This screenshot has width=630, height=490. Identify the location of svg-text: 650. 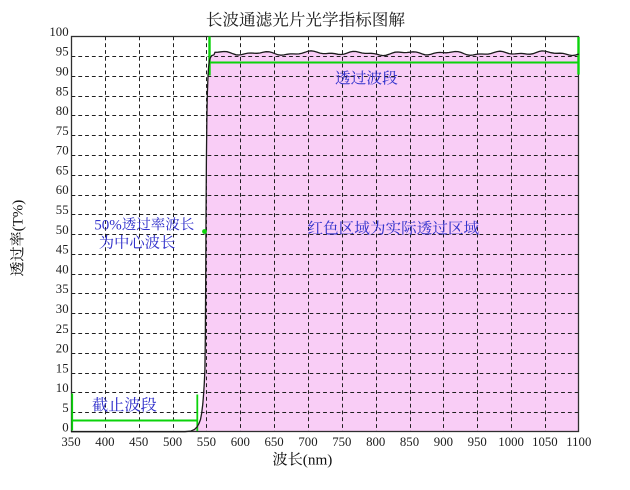
(273, 442).